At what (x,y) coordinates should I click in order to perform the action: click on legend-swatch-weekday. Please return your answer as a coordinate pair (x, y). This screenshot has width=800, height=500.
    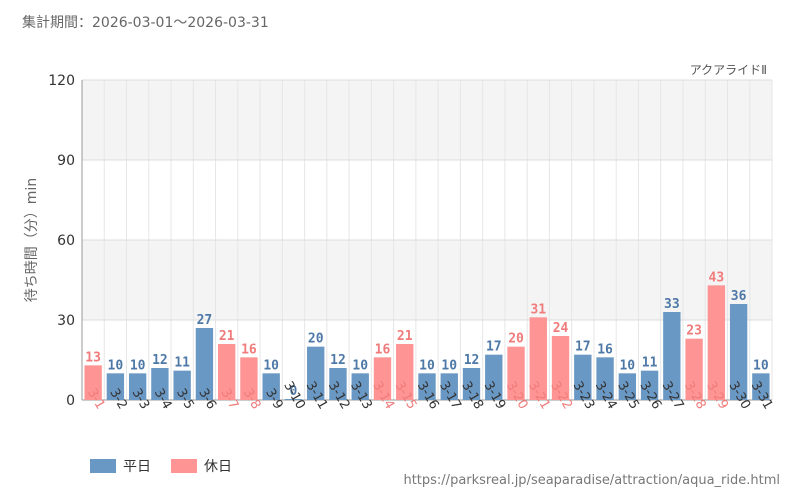
    Looking at the image, I should click on (103, 466).